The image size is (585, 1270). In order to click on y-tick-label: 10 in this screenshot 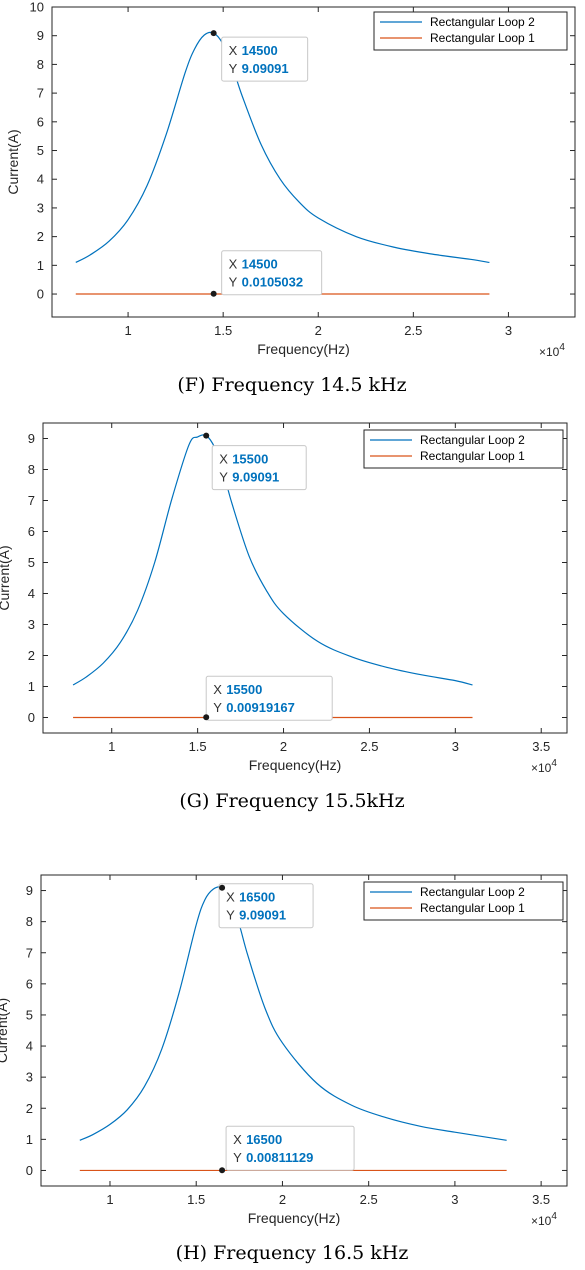, I will do `click(37, 7)`.